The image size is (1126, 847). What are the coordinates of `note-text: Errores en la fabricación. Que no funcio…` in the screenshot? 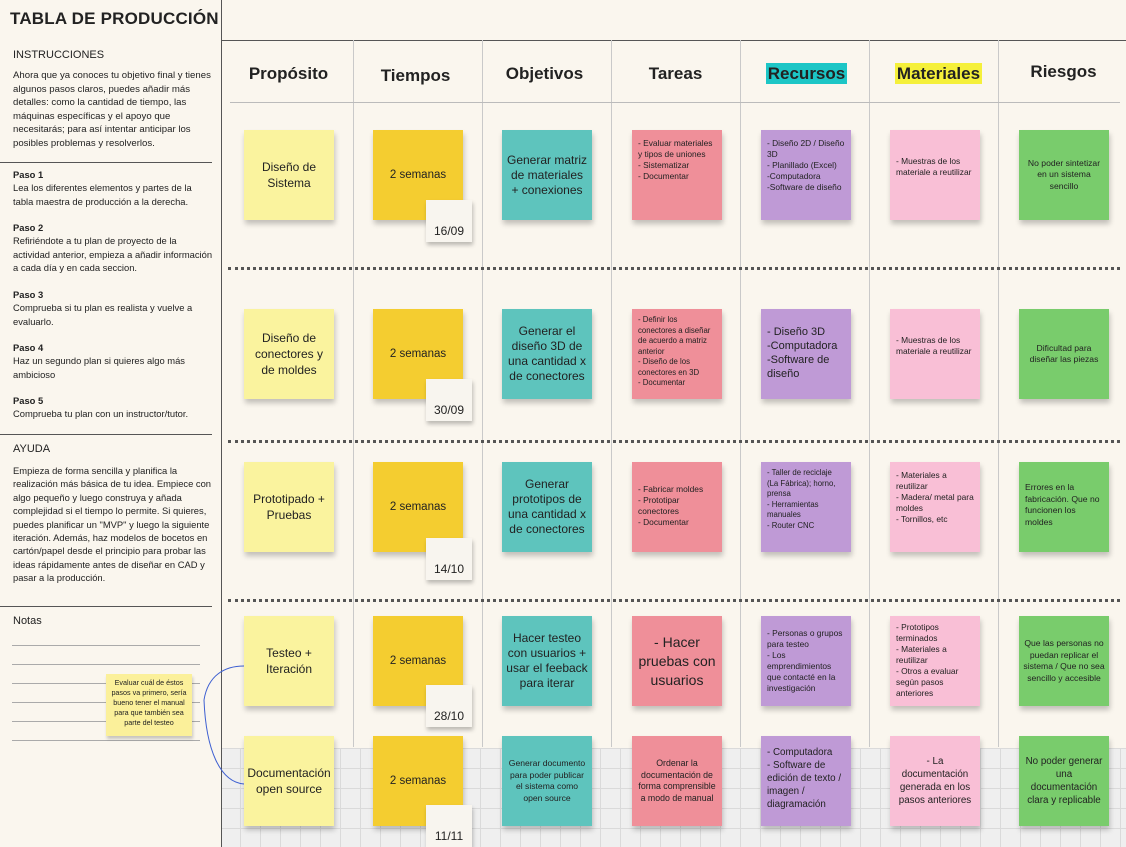 It's located at (1062, 504).